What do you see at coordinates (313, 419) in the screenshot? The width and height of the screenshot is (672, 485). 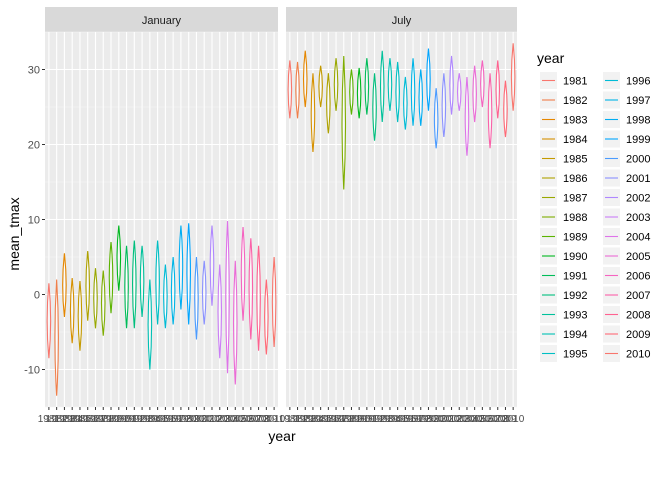 I see `x-tick-label: 1984` at bounding box center [313, 419].